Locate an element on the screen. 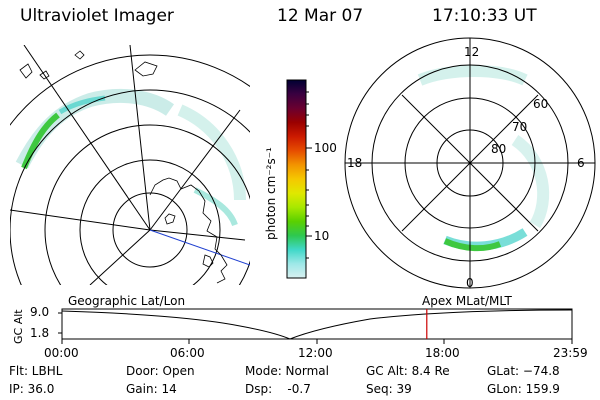 This screenshot has height=400, width=600. dsp-info: Dsp: -0.7 is located at coordinates (278, 389).